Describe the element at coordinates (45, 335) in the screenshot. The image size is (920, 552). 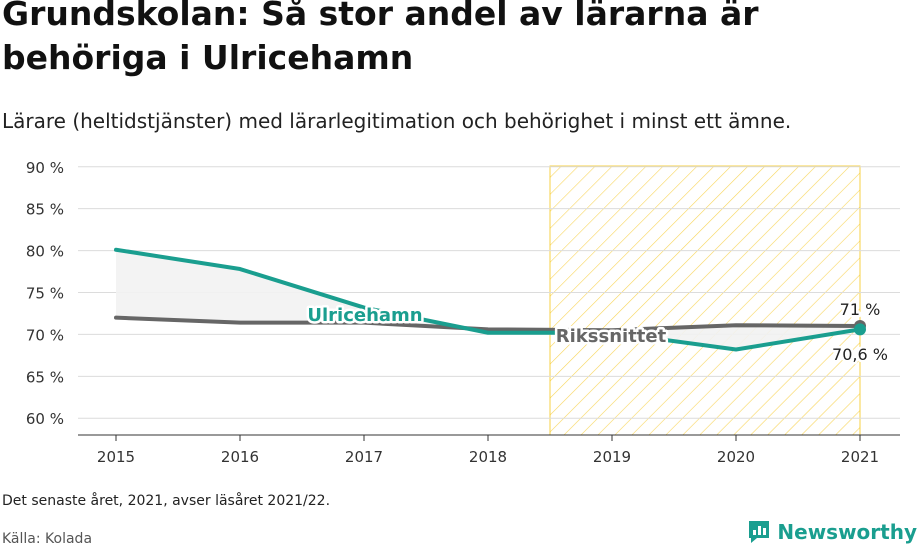
I see `y-tick-label: 70 %` at that location.